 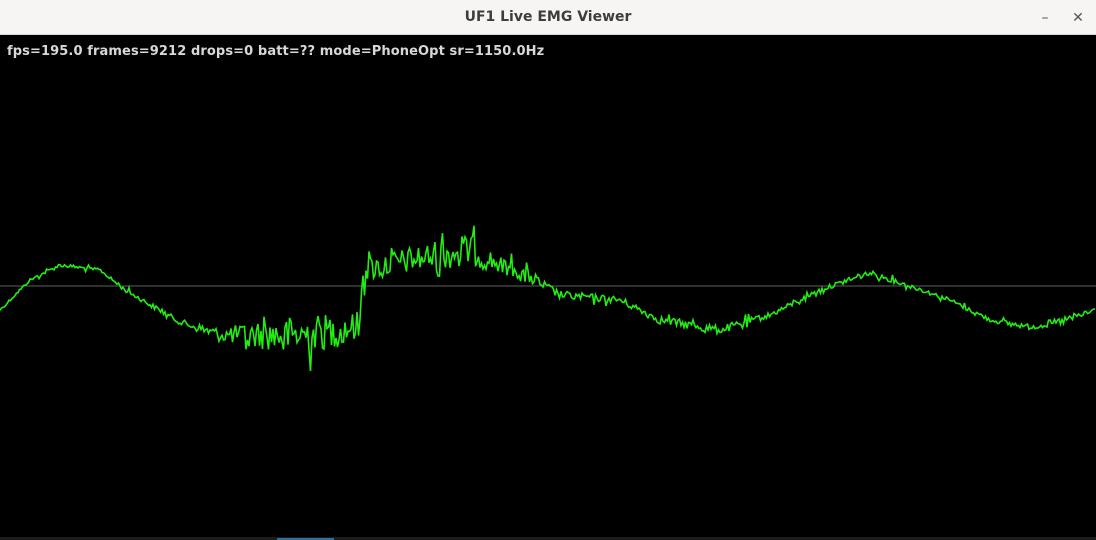 I want to click on title-bar: UF1 Live EMG Viewer – ✕, so click(x=548, y=17).